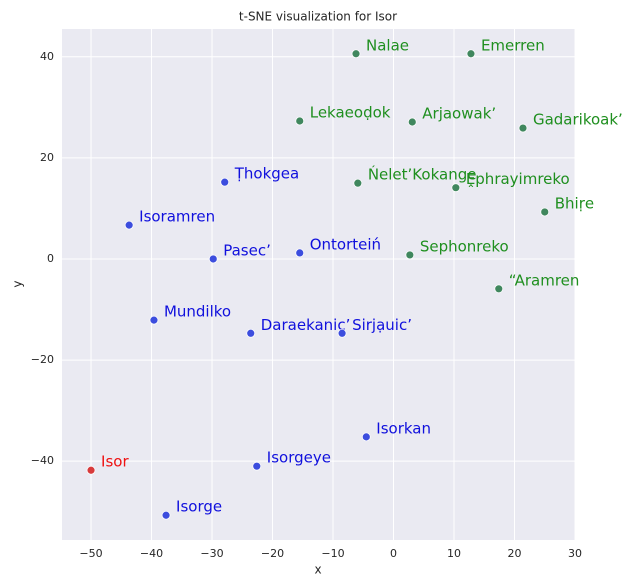  I want to click on point-label: Lekaeoḍok, so click(350, 112).